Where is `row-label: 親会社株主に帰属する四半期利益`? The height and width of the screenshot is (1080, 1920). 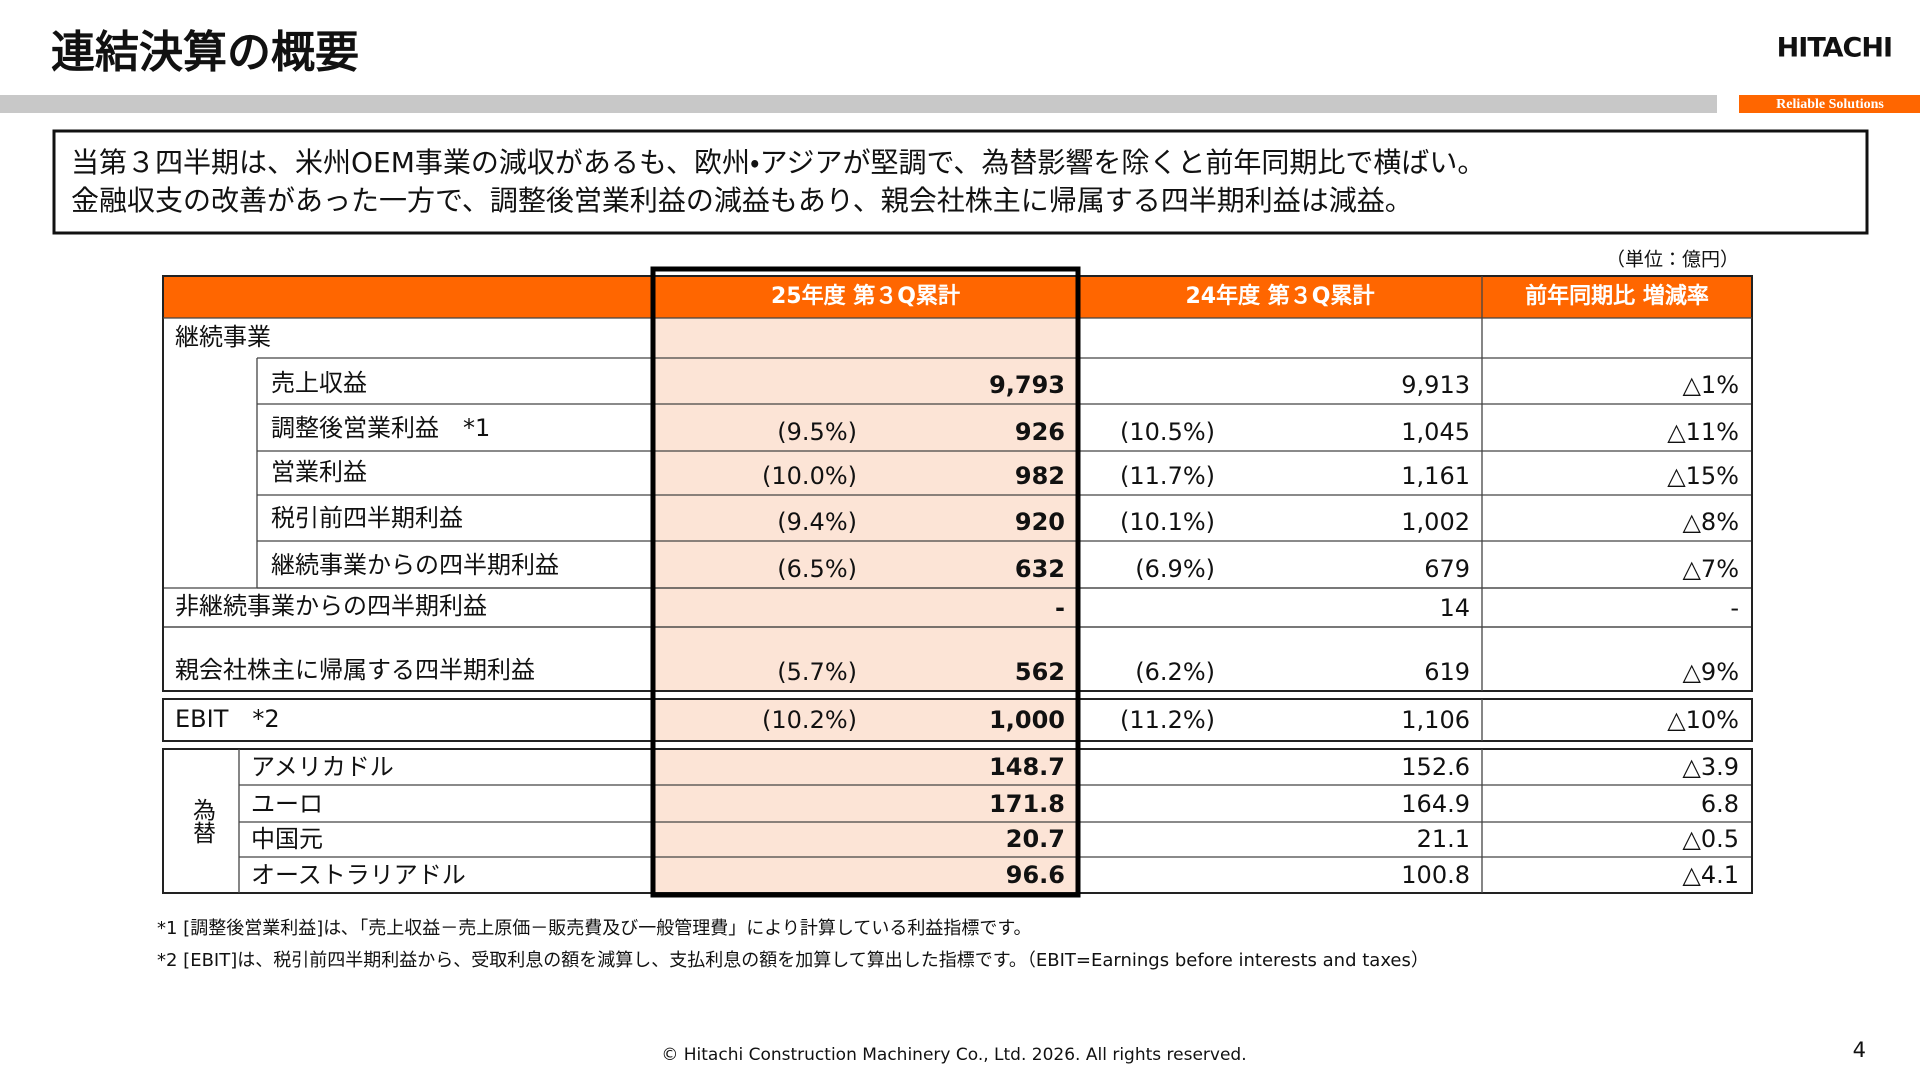 row-label: 親会社株主に帰属する四半期利益 is located at coordinates (355, 670).